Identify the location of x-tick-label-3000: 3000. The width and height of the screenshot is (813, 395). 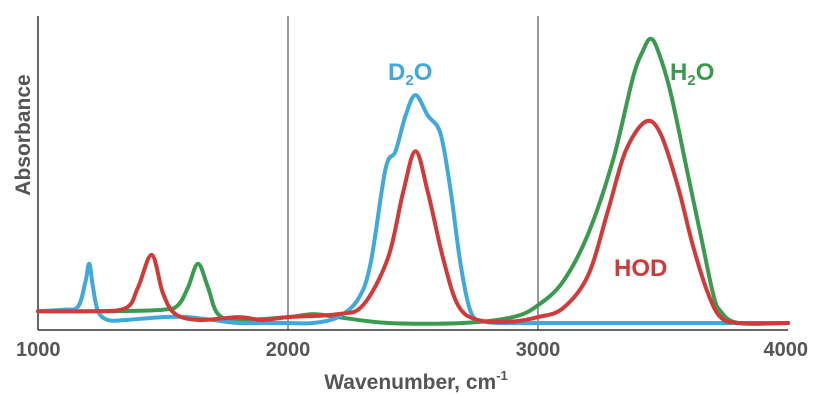
(538, 350).